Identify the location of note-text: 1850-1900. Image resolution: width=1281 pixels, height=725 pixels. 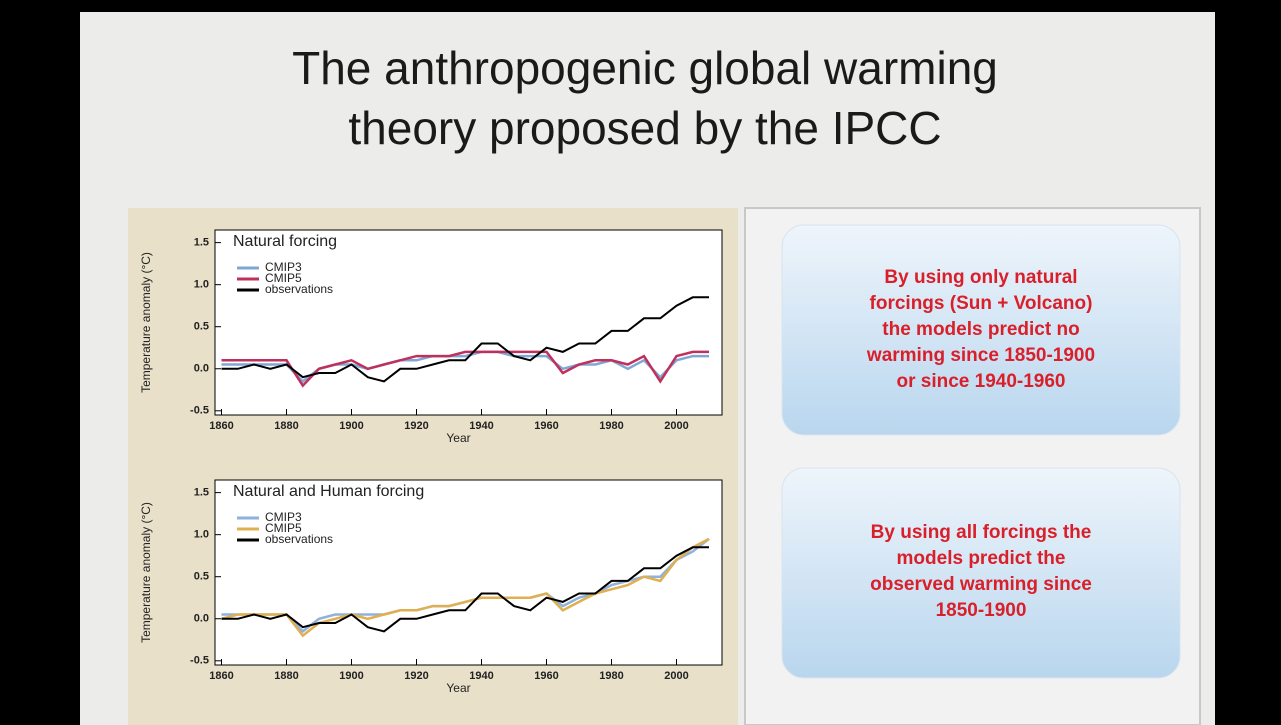
(981, 610).